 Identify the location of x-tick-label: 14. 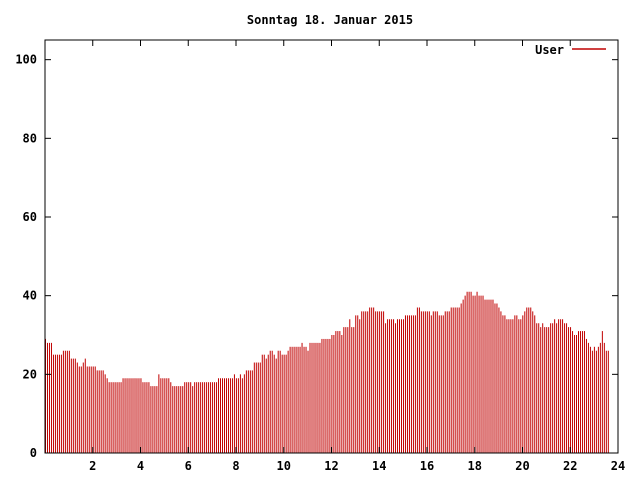
(379, 466).